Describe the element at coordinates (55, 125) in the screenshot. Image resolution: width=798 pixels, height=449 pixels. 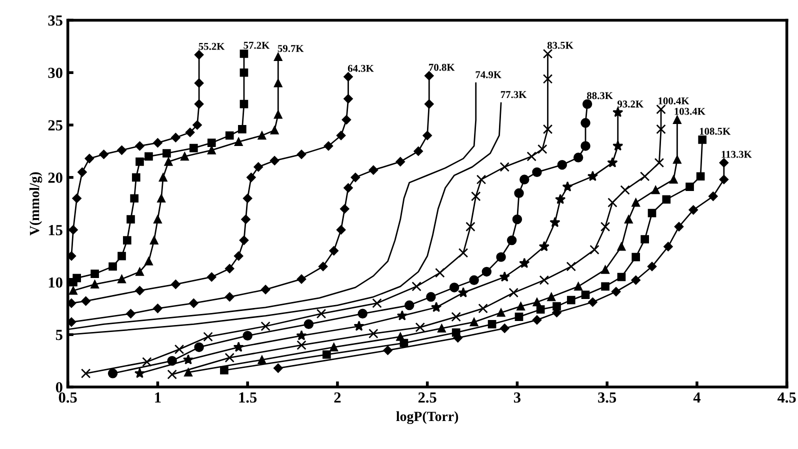
I see `y-tick-label: 25` at that location.